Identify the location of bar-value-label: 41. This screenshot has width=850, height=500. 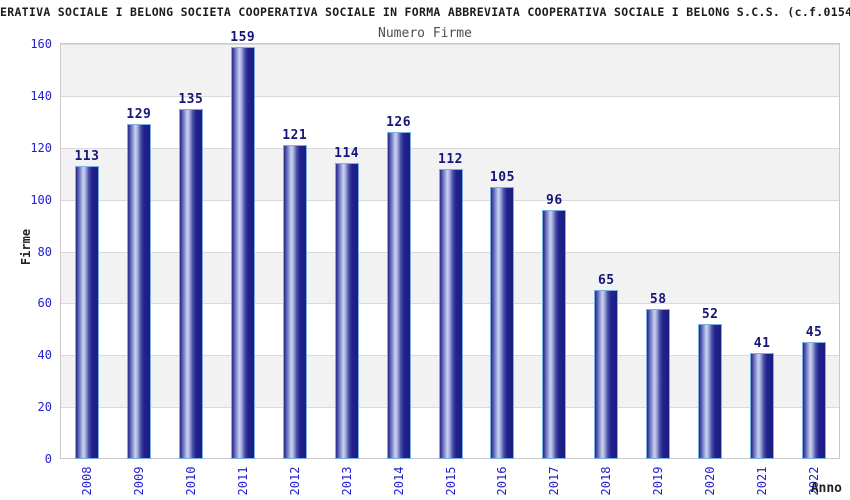
(762, 343).